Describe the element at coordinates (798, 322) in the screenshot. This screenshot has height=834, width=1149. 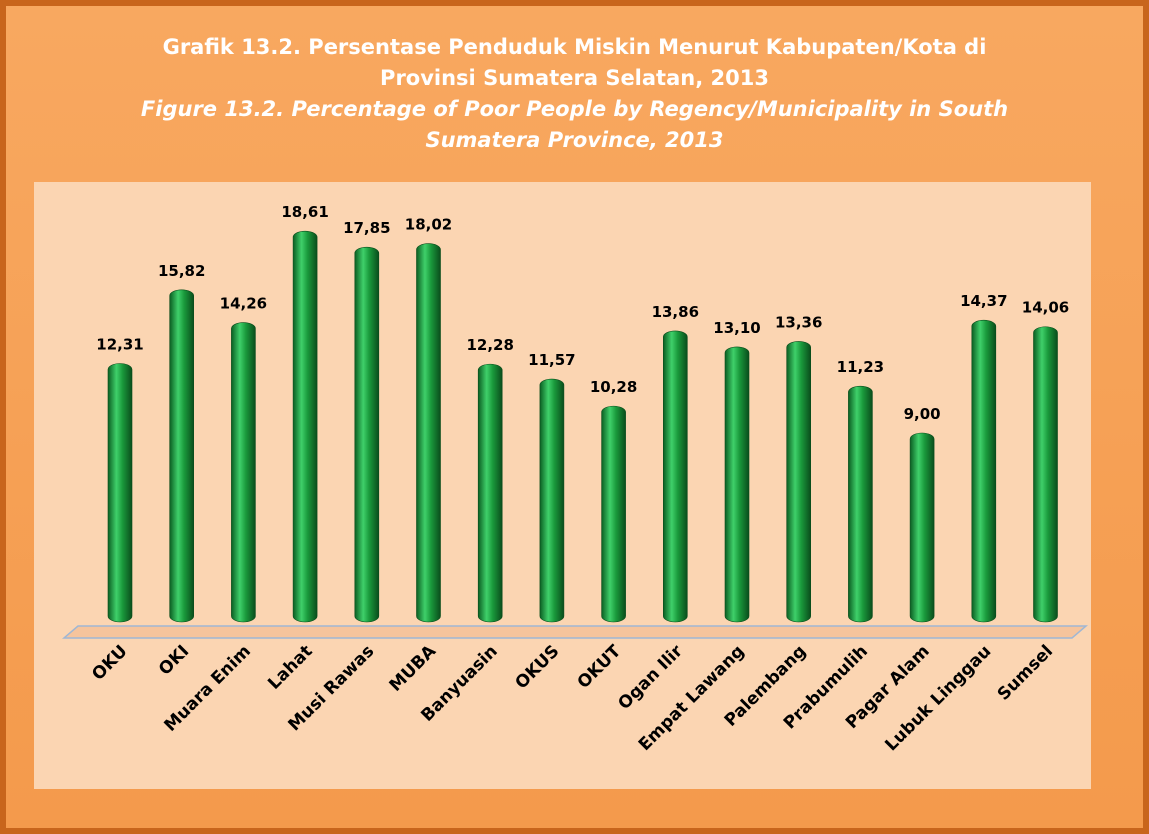
I see `data-label: 13,36` at that location.